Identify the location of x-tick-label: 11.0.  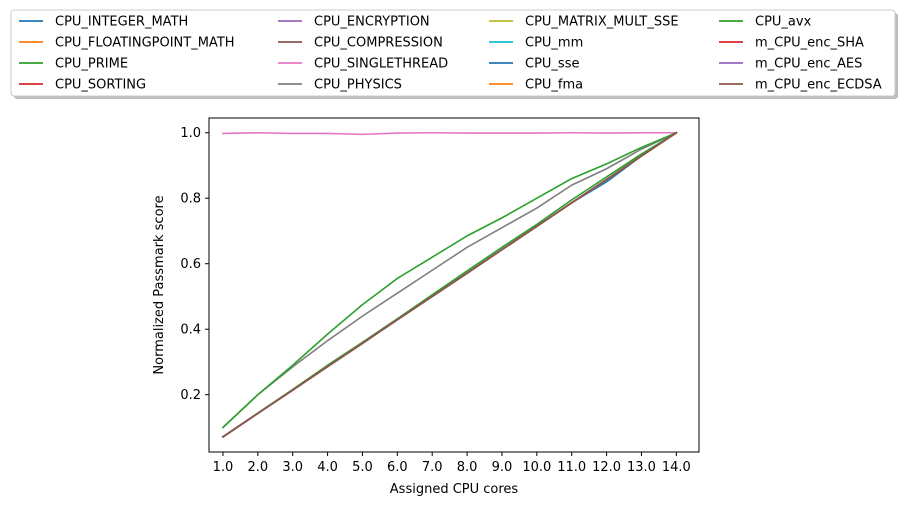
(571, 467).